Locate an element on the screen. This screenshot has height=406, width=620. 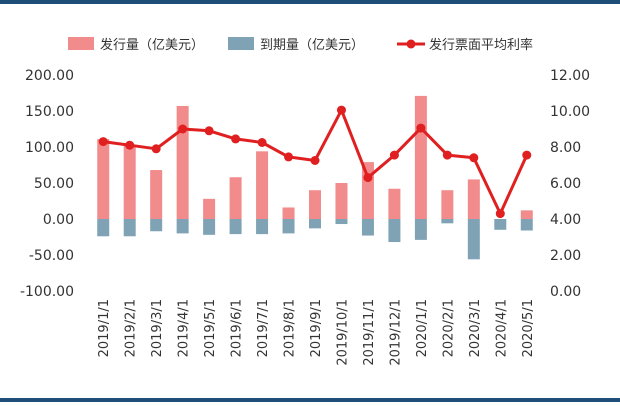
legend-maturity-swatch is located at coordinates (241, 43).